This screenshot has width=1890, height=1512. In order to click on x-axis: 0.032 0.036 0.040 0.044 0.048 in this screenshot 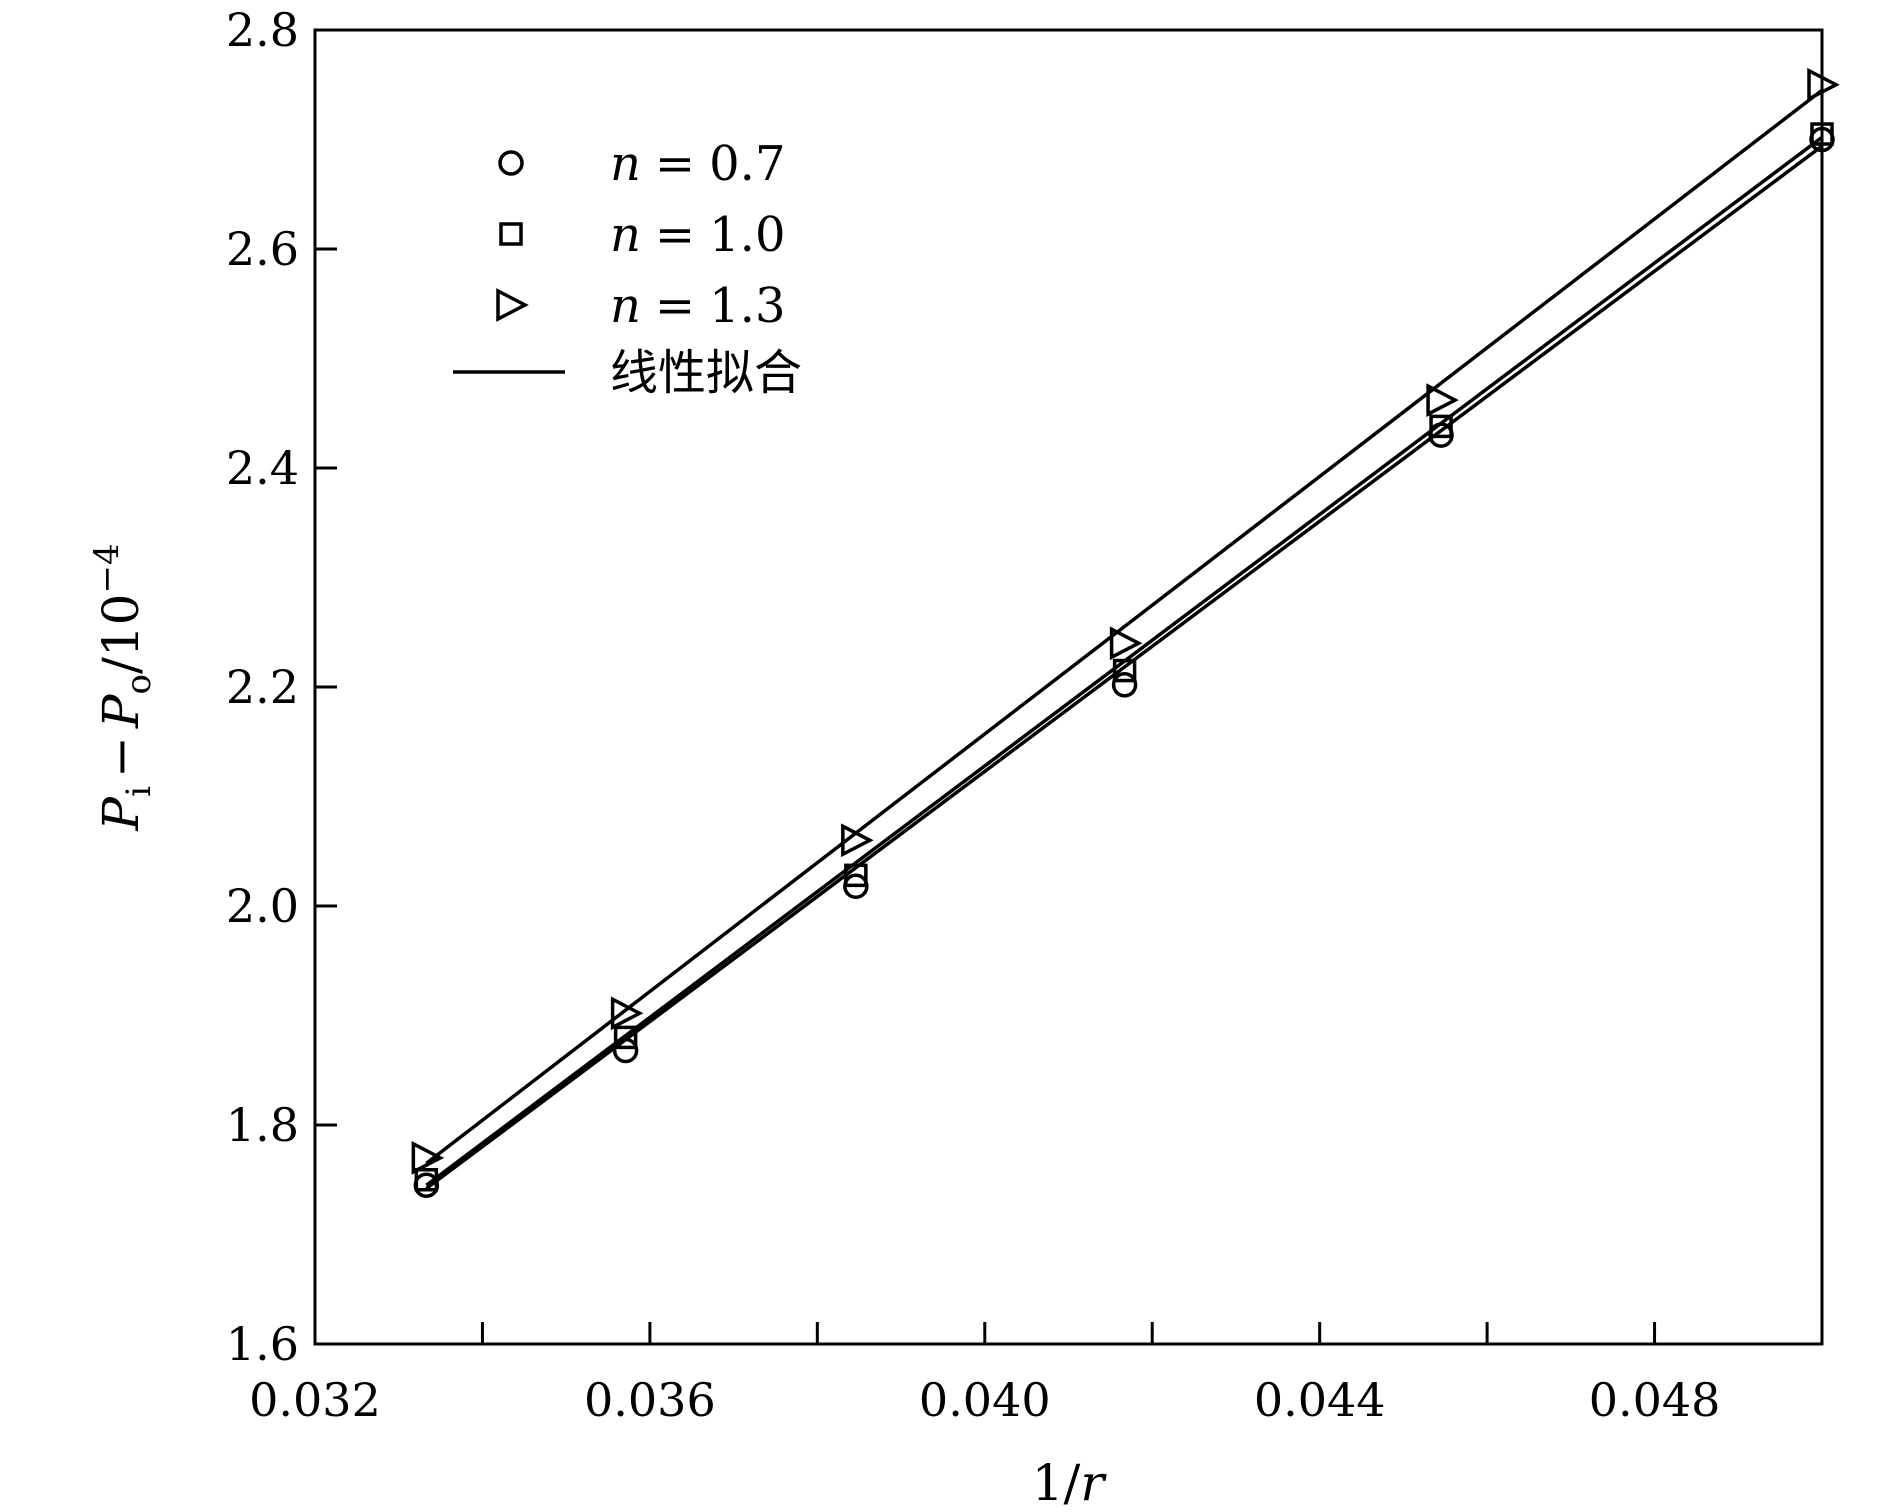, I will do `click(984, 1374)`.